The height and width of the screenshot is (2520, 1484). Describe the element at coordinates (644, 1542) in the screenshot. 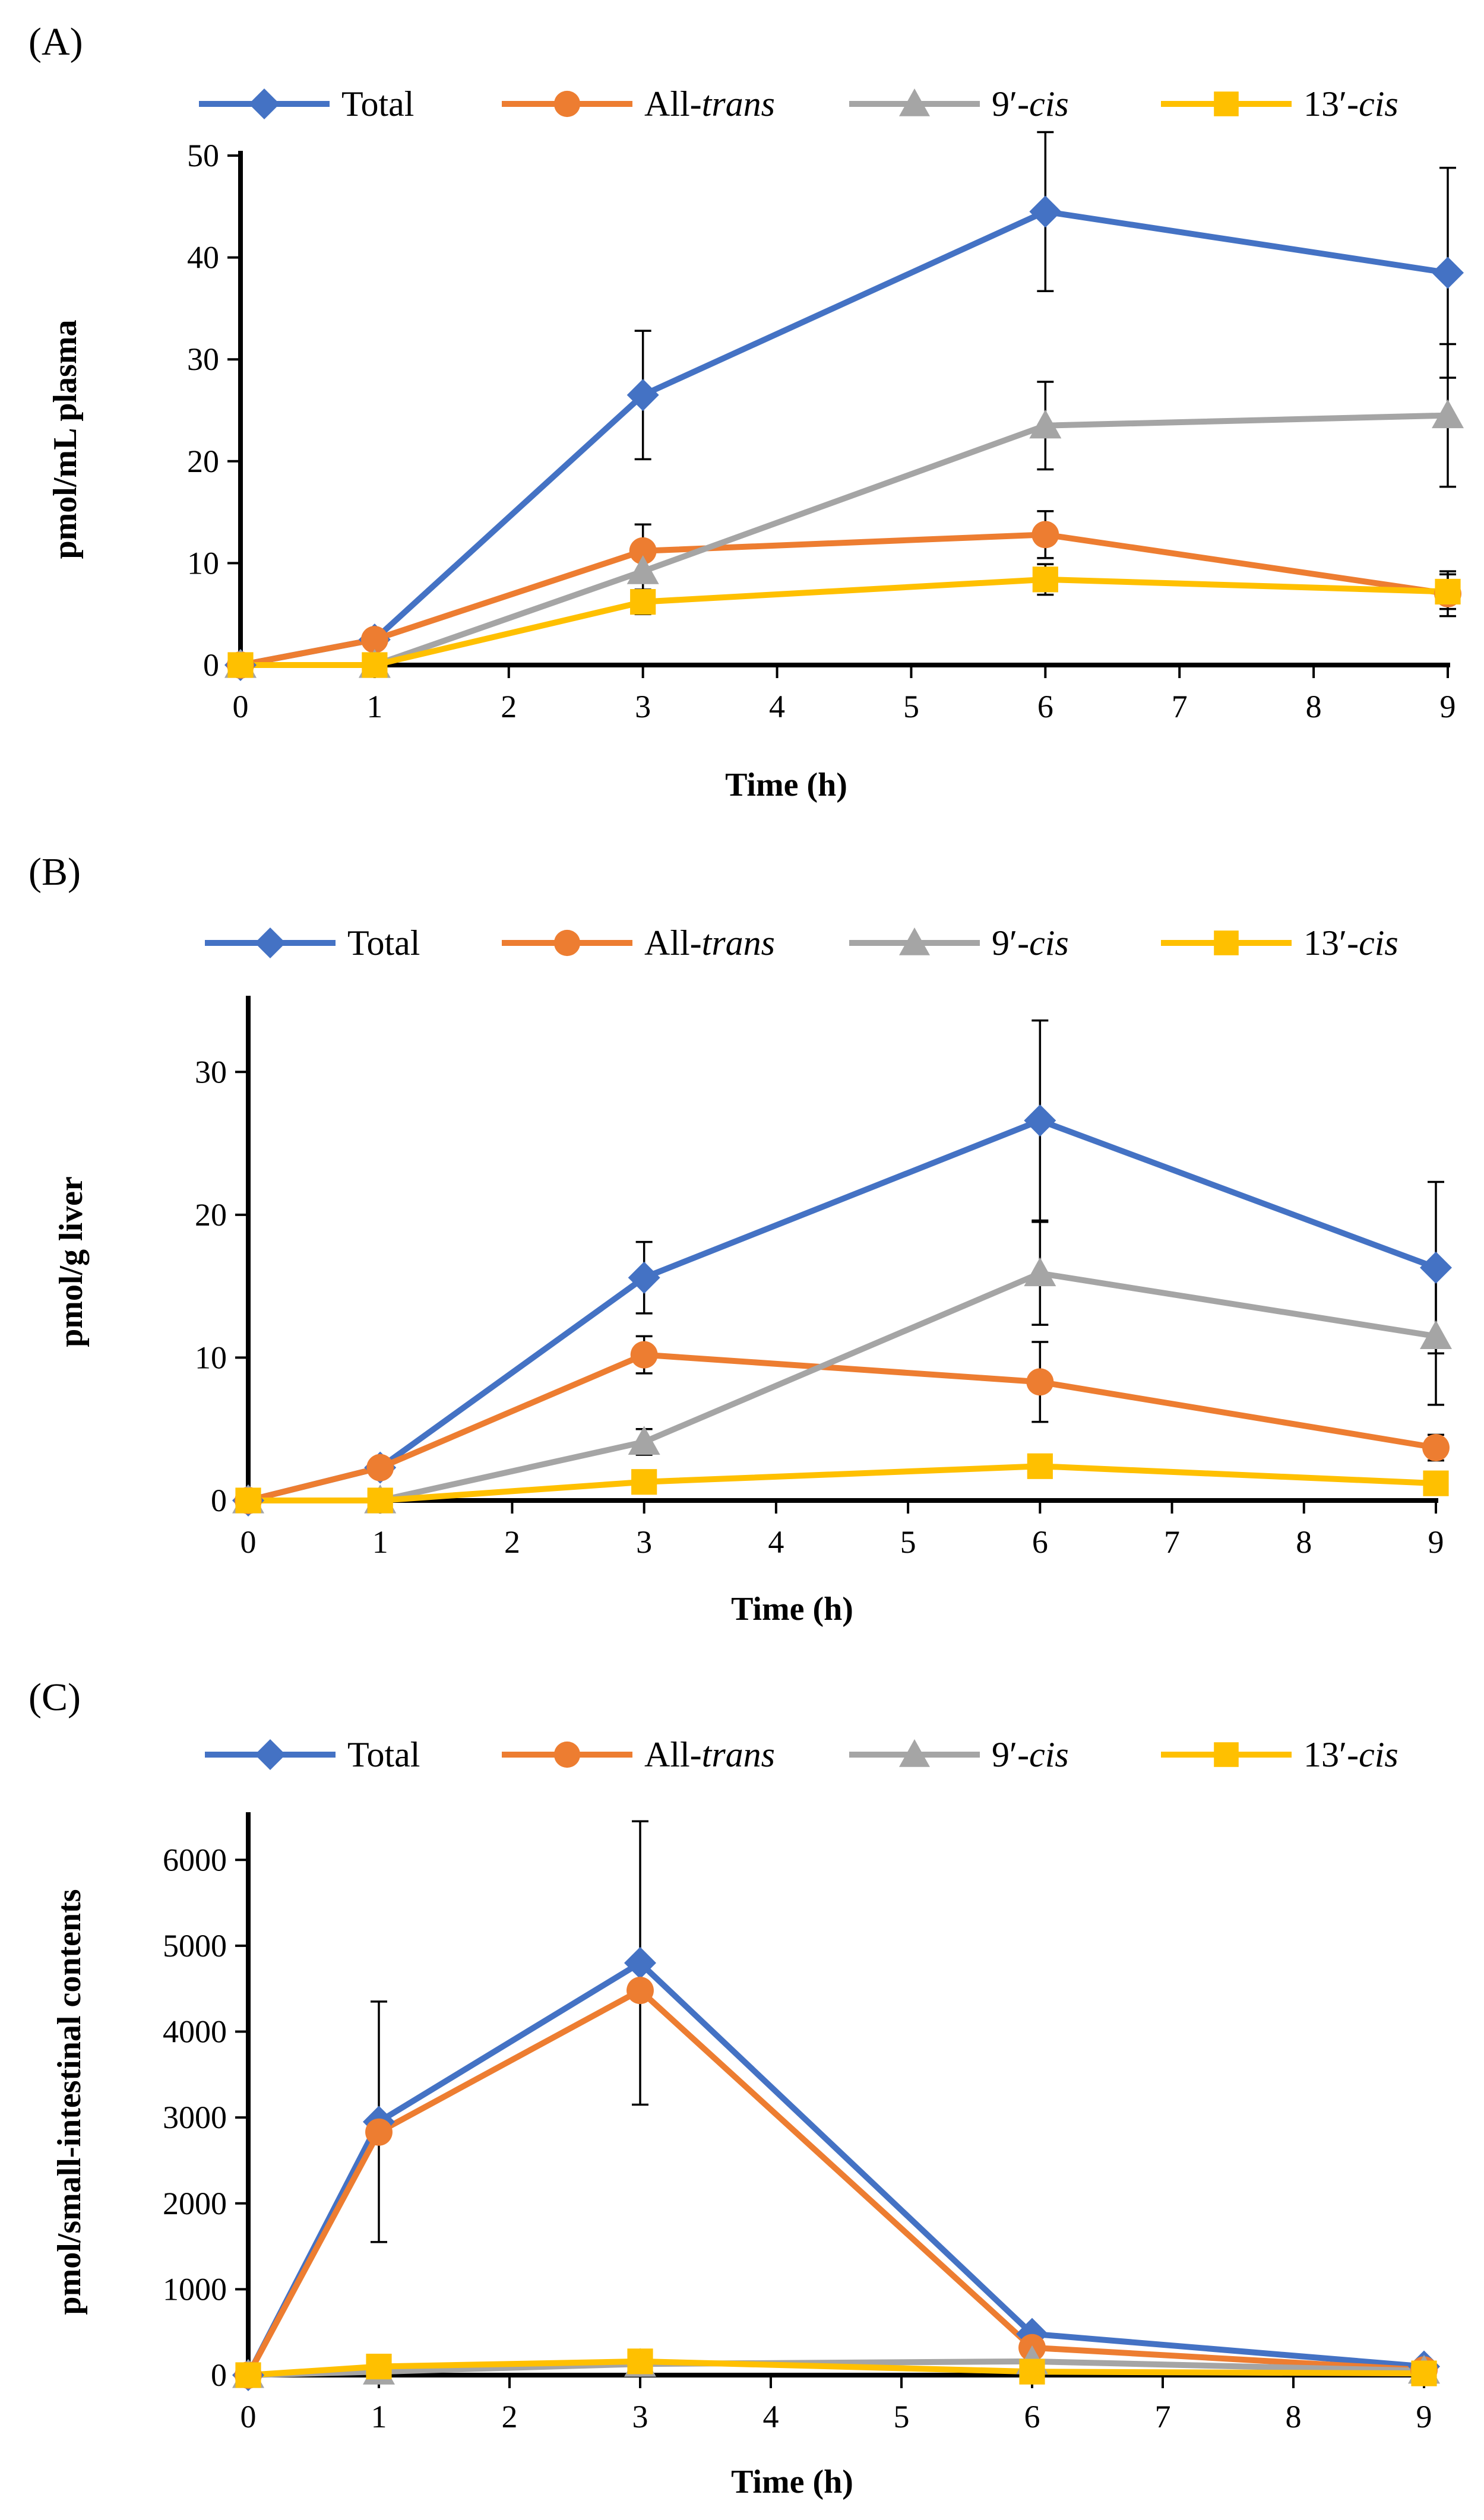

I see `panel-b-x-tick-label: 3` at that location.